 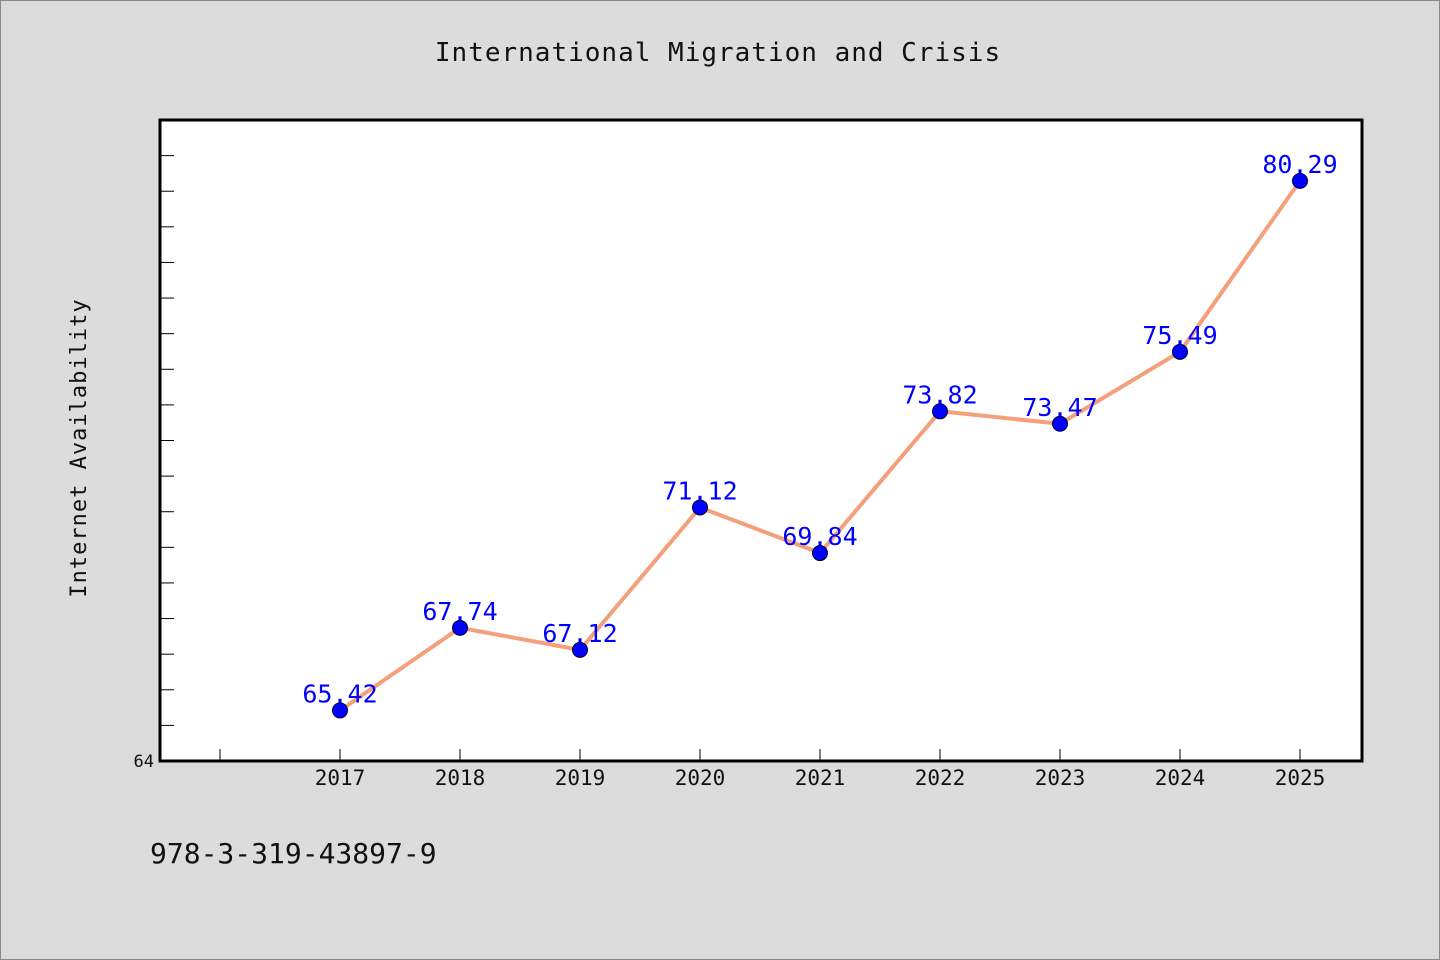 What do you see at coordinates (1300, 778) in the screenshot?
I see `x-tick-label-2025: 2025` at bounding box center [1300, 778].